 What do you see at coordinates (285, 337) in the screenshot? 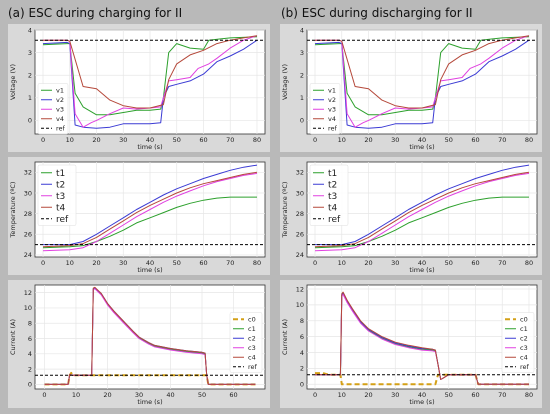
I see `y-axis-label: Current (A)` at bounding box center [285, 337].